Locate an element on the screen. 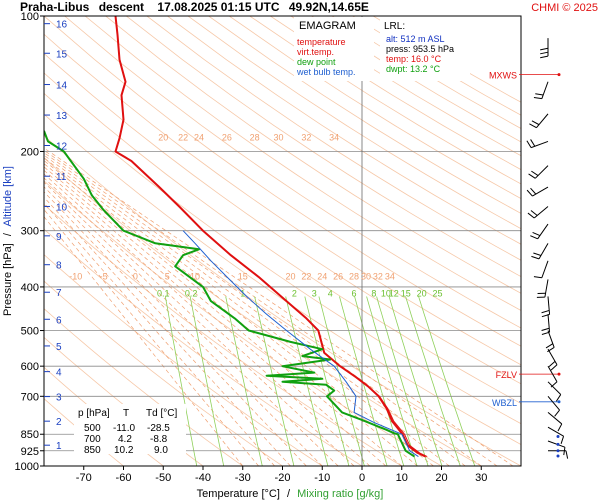 Image resolution: width=600 pixels, height=500 pixels. theta-label: -10 is located at coordinates (75, 276).